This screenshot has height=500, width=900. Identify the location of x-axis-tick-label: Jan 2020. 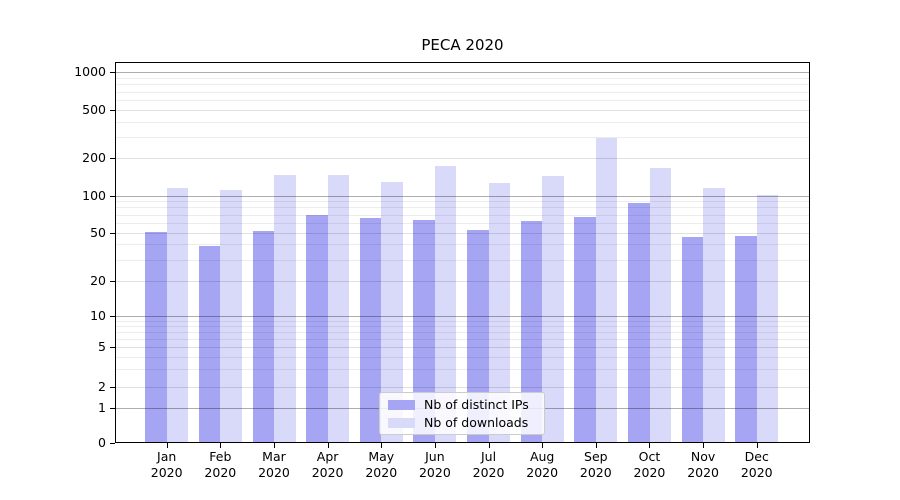
(166, 464).